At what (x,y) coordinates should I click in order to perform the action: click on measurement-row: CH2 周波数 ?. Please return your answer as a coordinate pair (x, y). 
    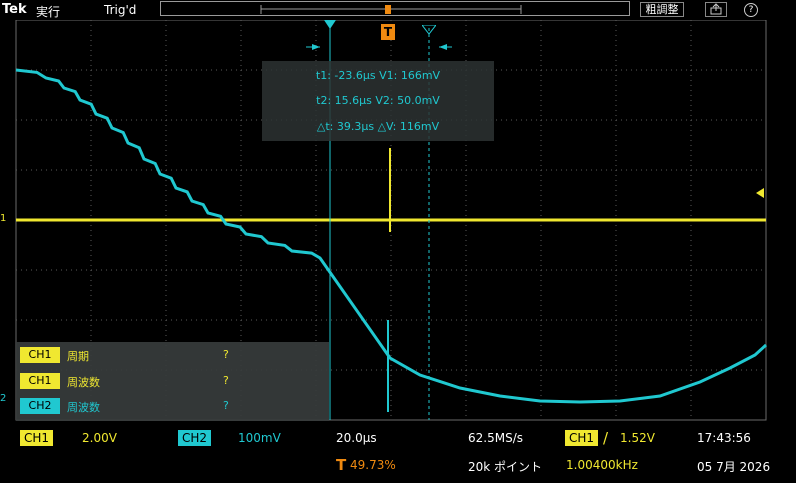
    Looking at the image, I should click on (172, 406).